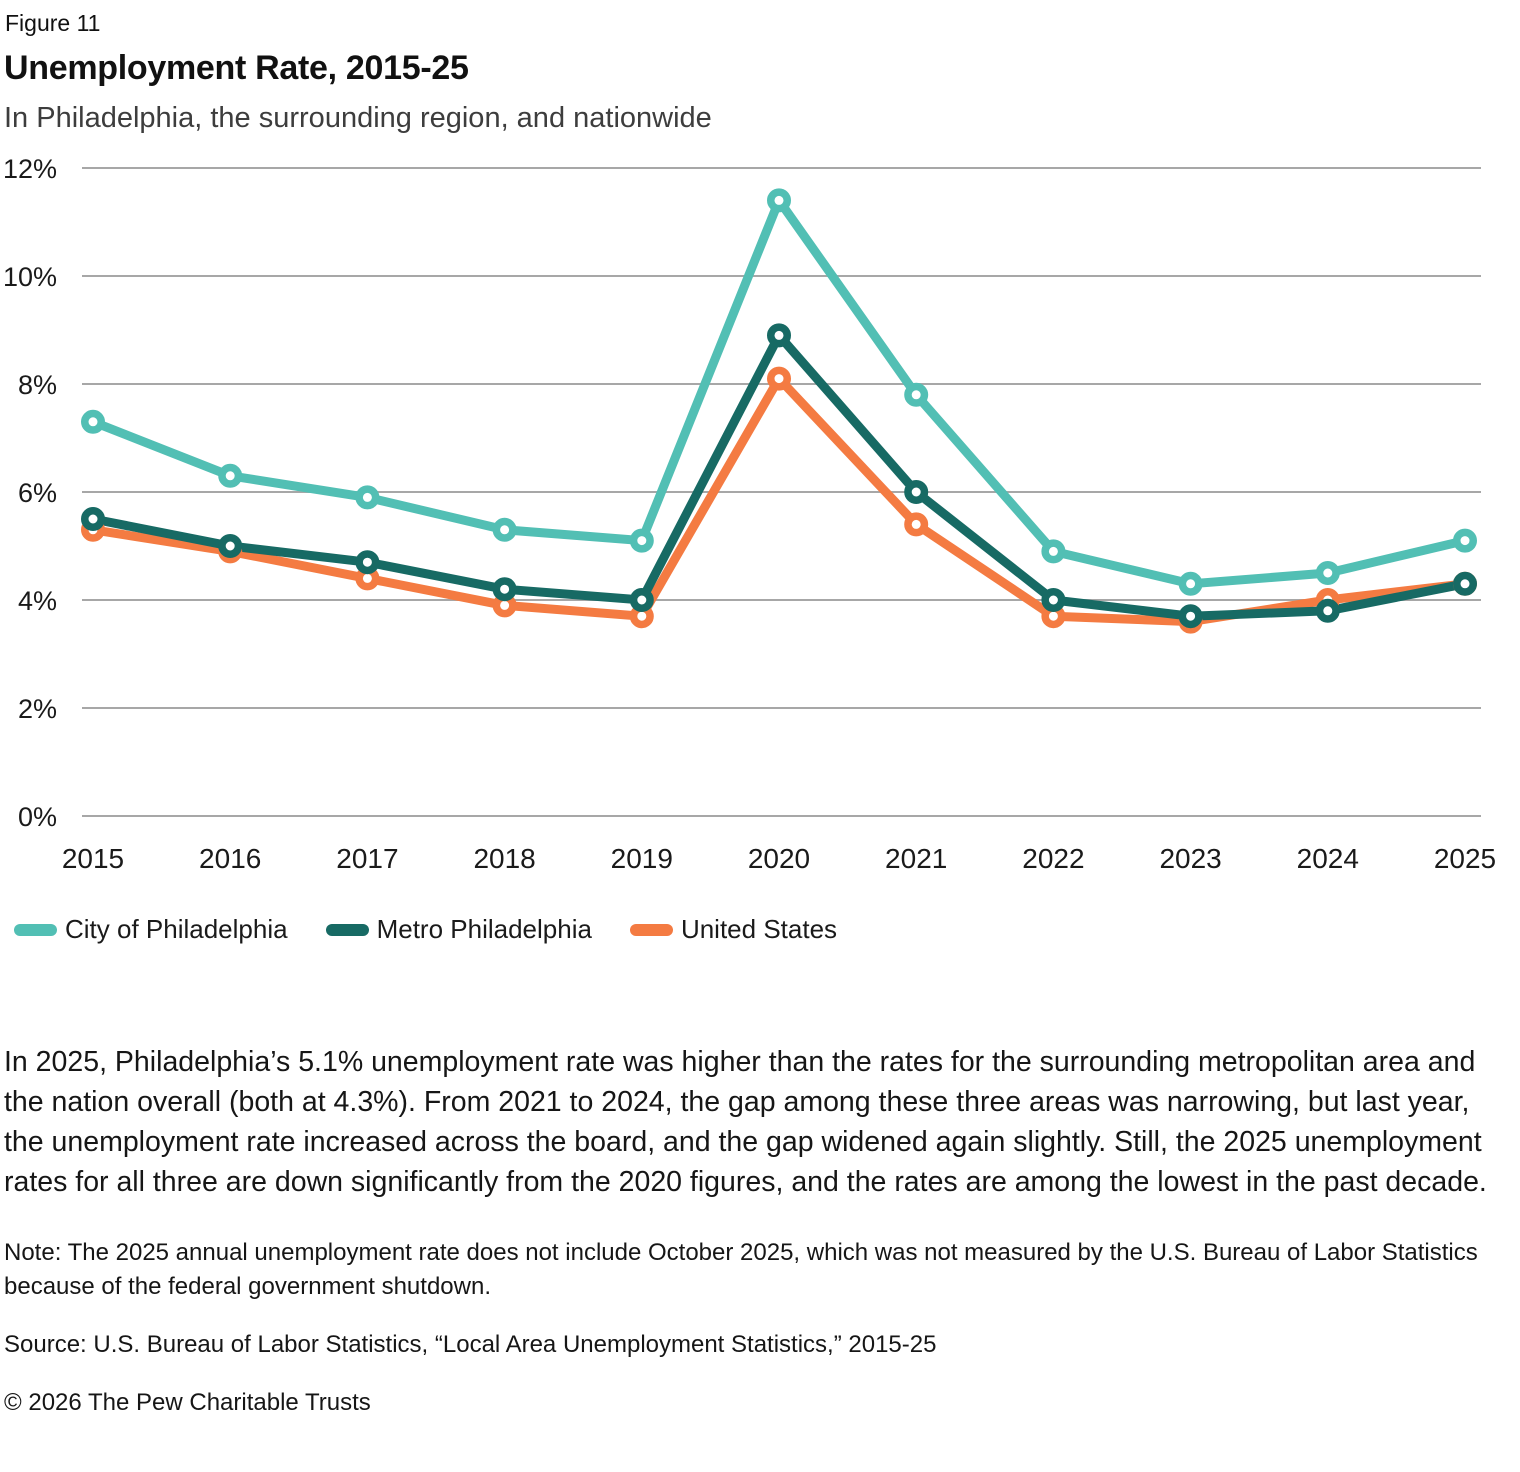 The image size is (1520, 1472). What do you see at coordinates (779, 378) in the screenshot?
I see `data-point-united-states-2020` at bounding box center [779, 378].